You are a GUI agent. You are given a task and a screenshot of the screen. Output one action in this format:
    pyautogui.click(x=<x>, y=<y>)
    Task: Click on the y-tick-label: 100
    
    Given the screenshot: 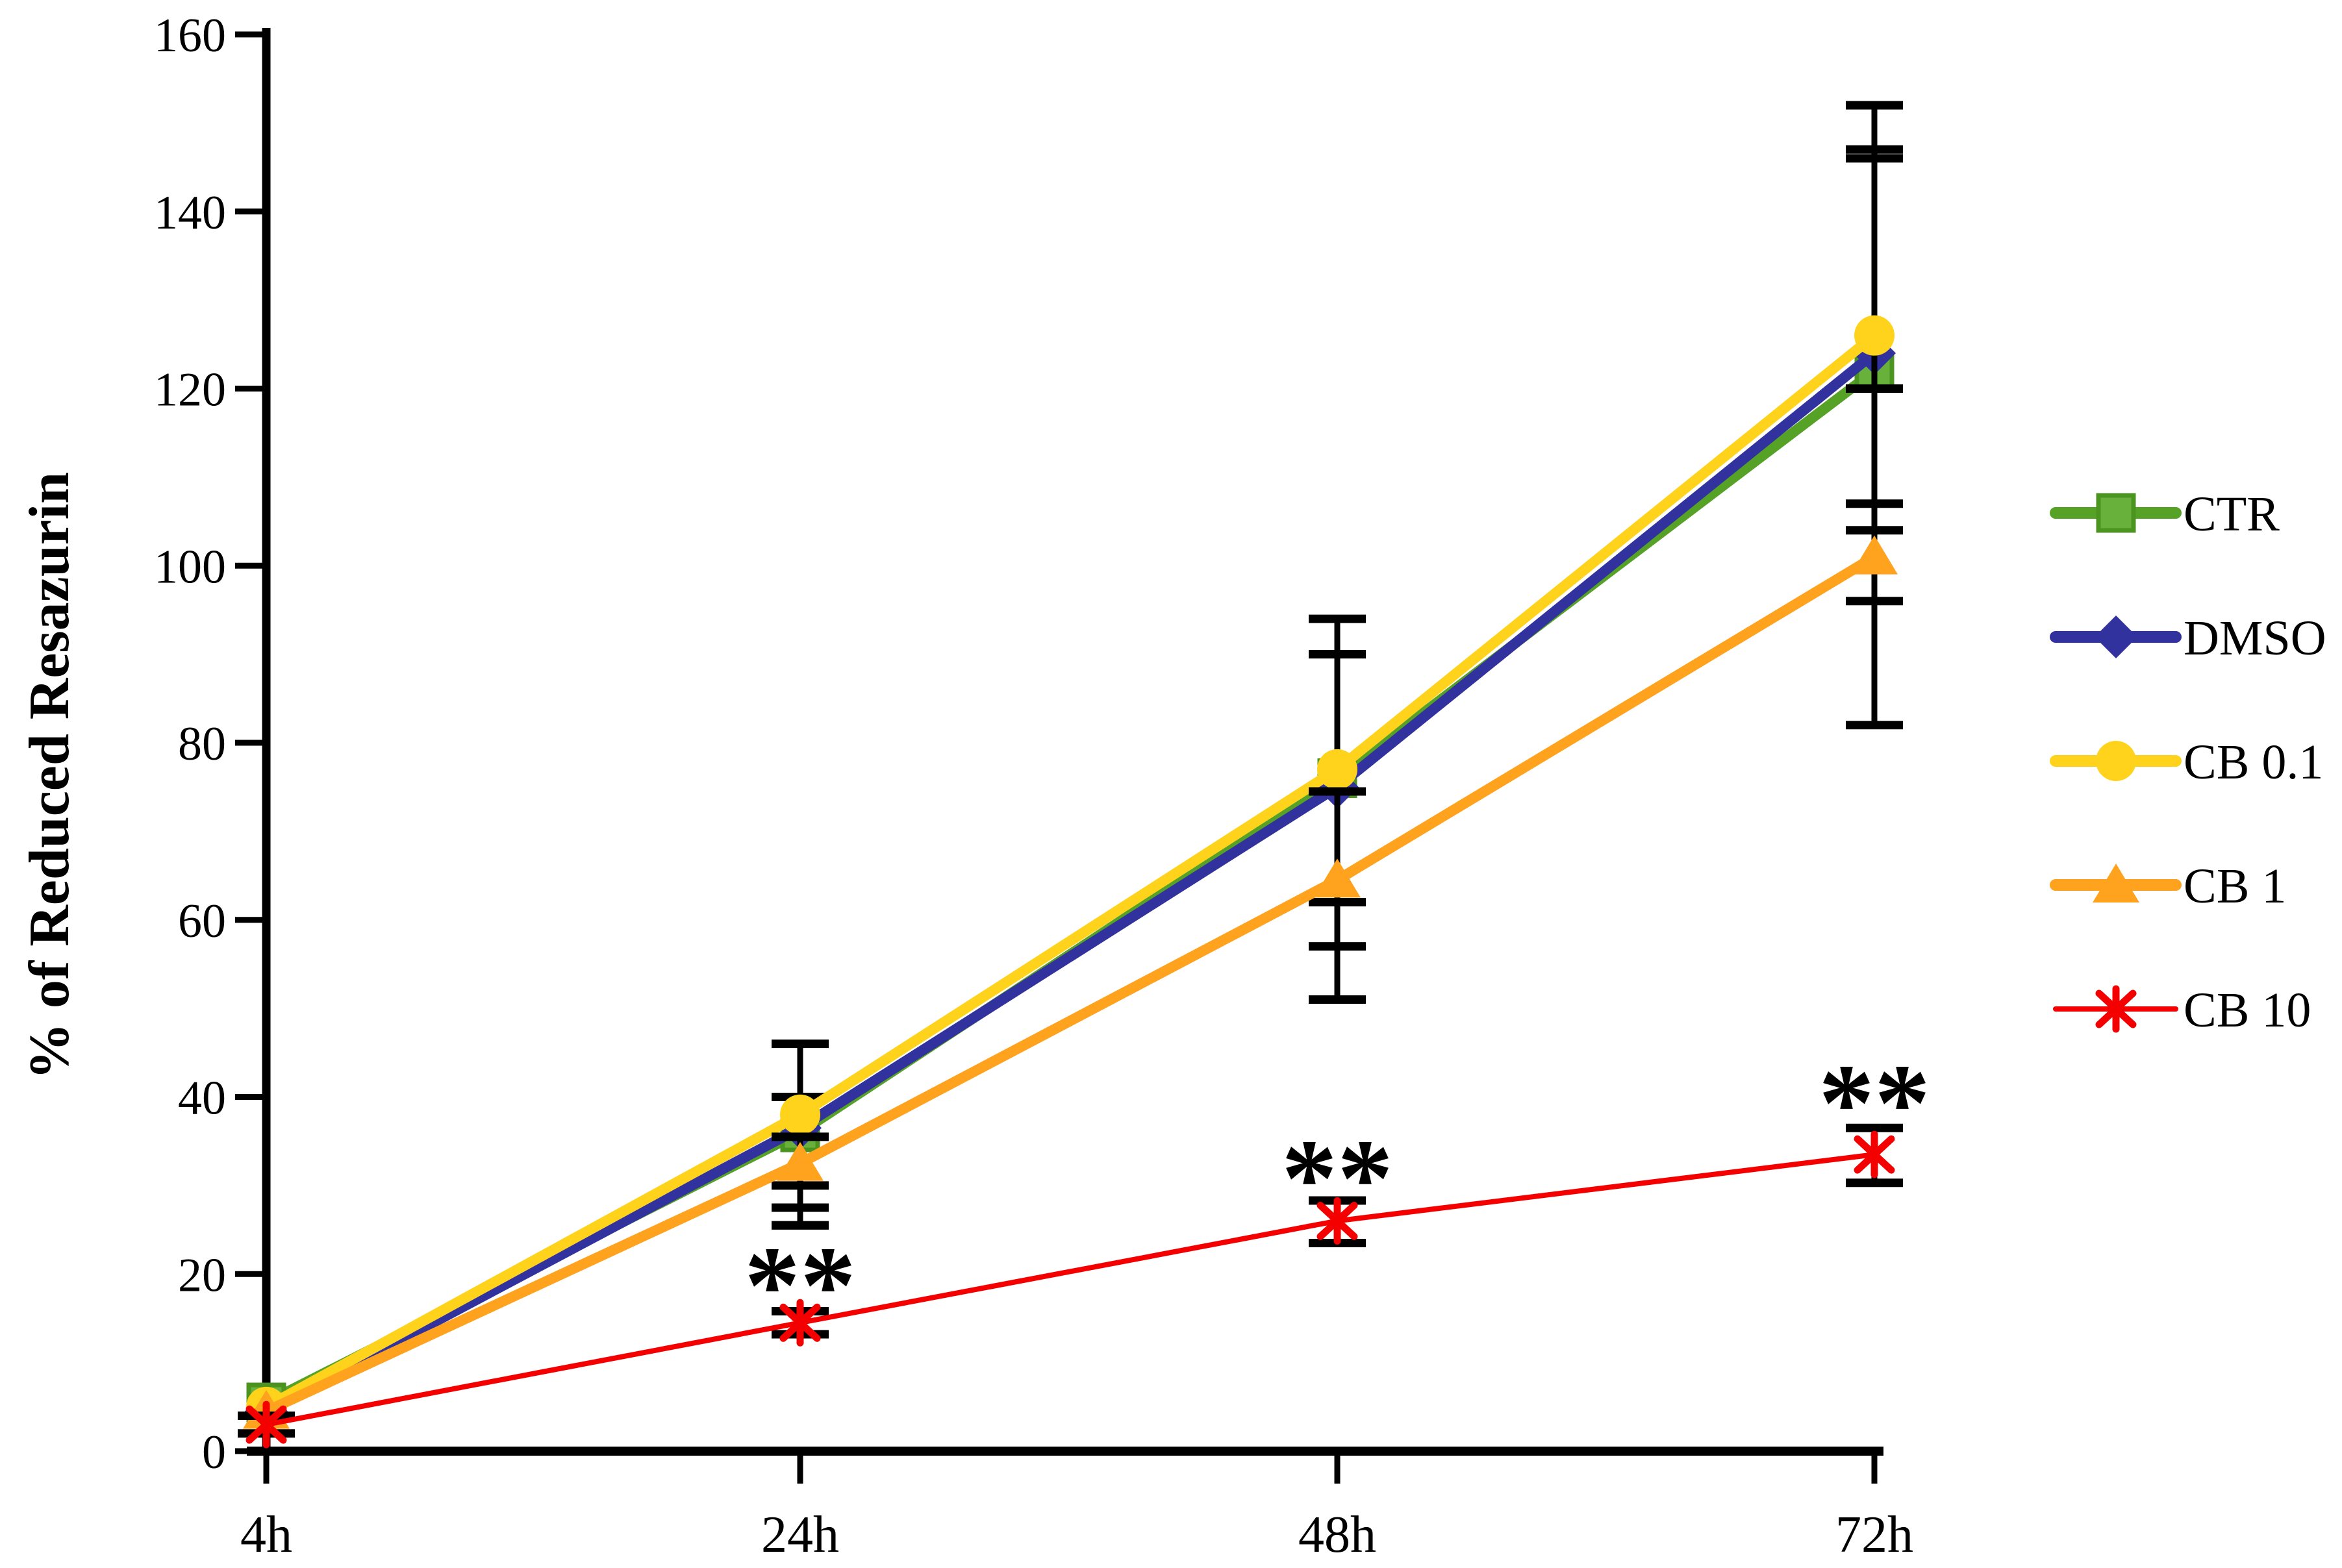 What is the action you would take?
    pyautogui.click(x=190, y=566)
    